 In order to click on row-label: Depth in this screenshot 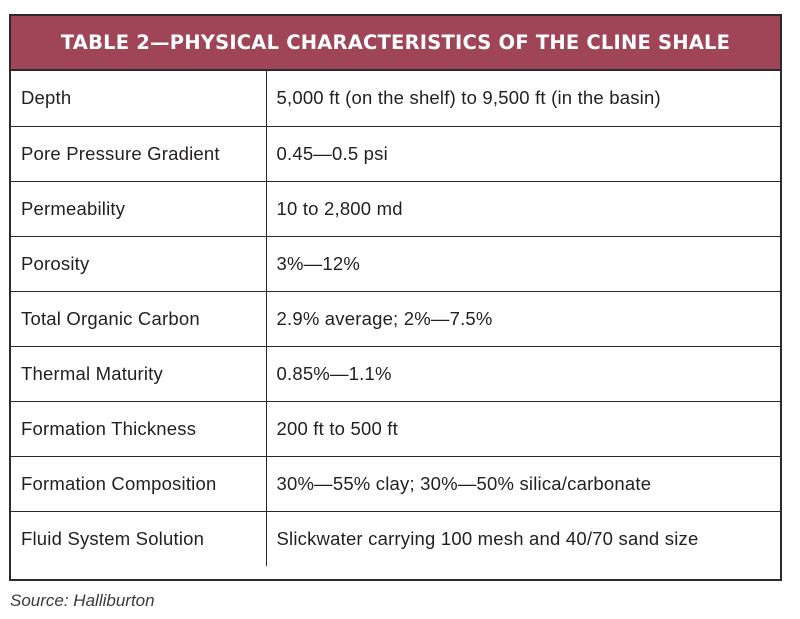, I will do `click(139, 99)`.